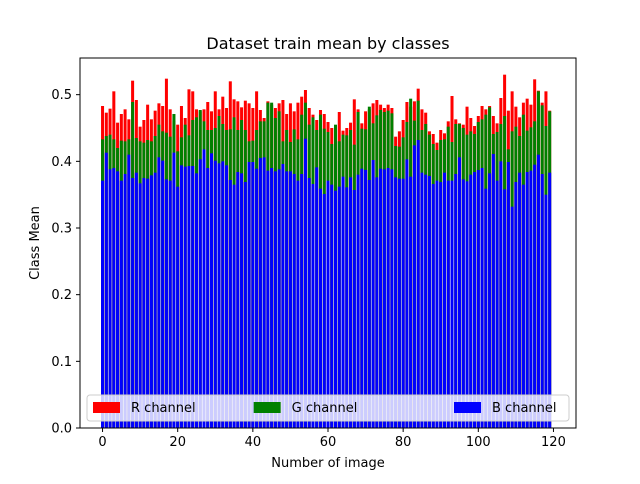 This screenshot has width=640, height=484. I want to click on legend: R channel G channel B channel, so click(328, 408).